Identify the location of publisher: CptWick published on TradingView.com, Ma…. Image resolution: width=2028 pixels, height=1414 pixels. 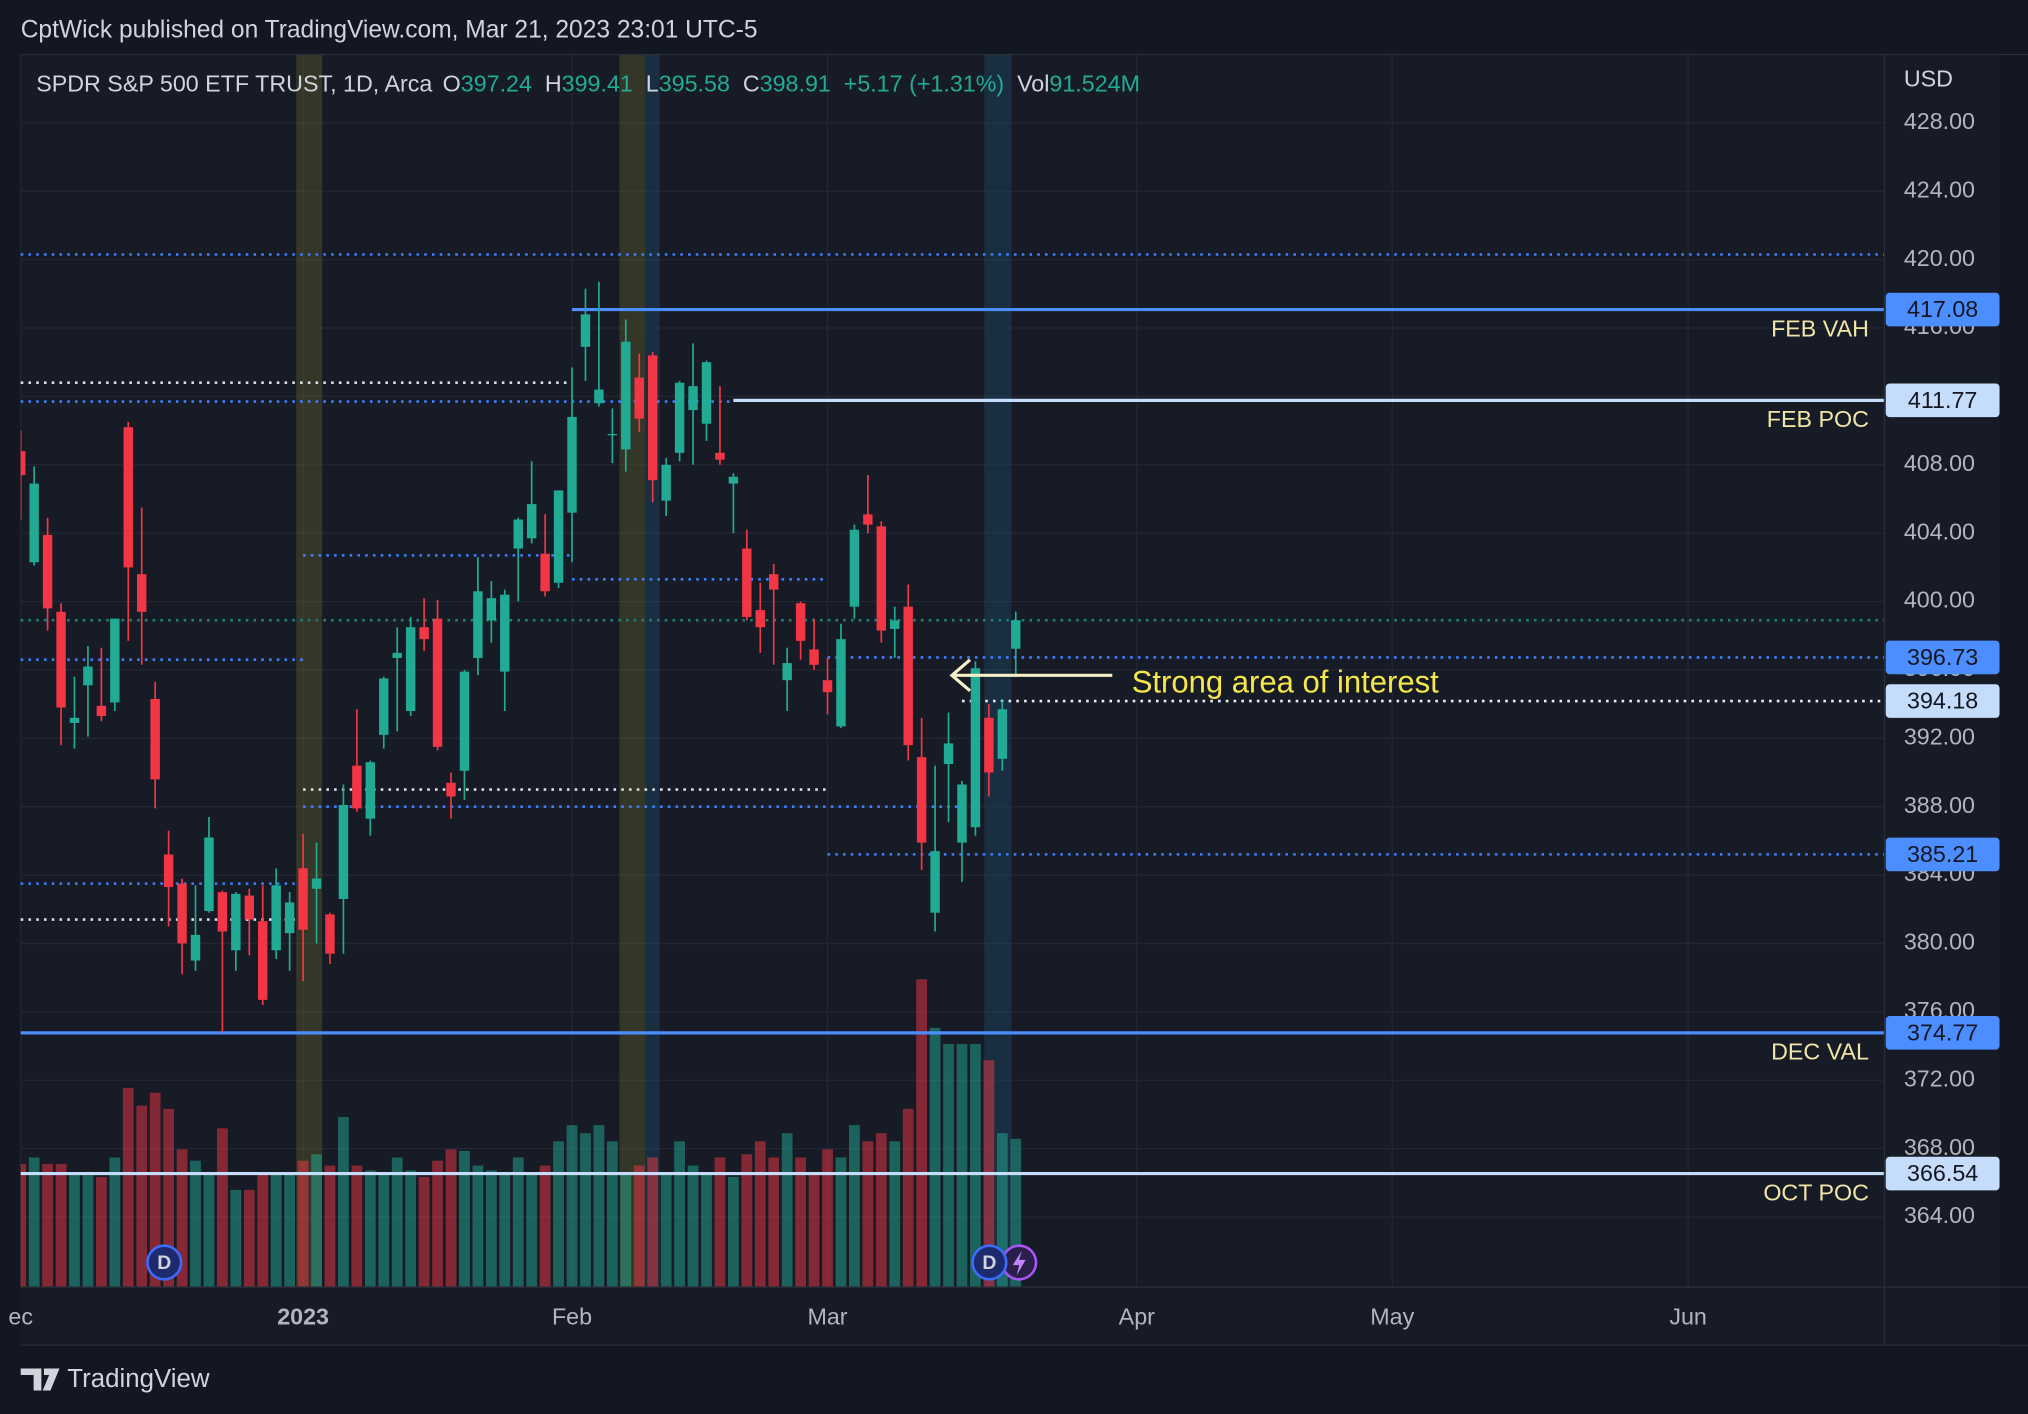
(389, 30).